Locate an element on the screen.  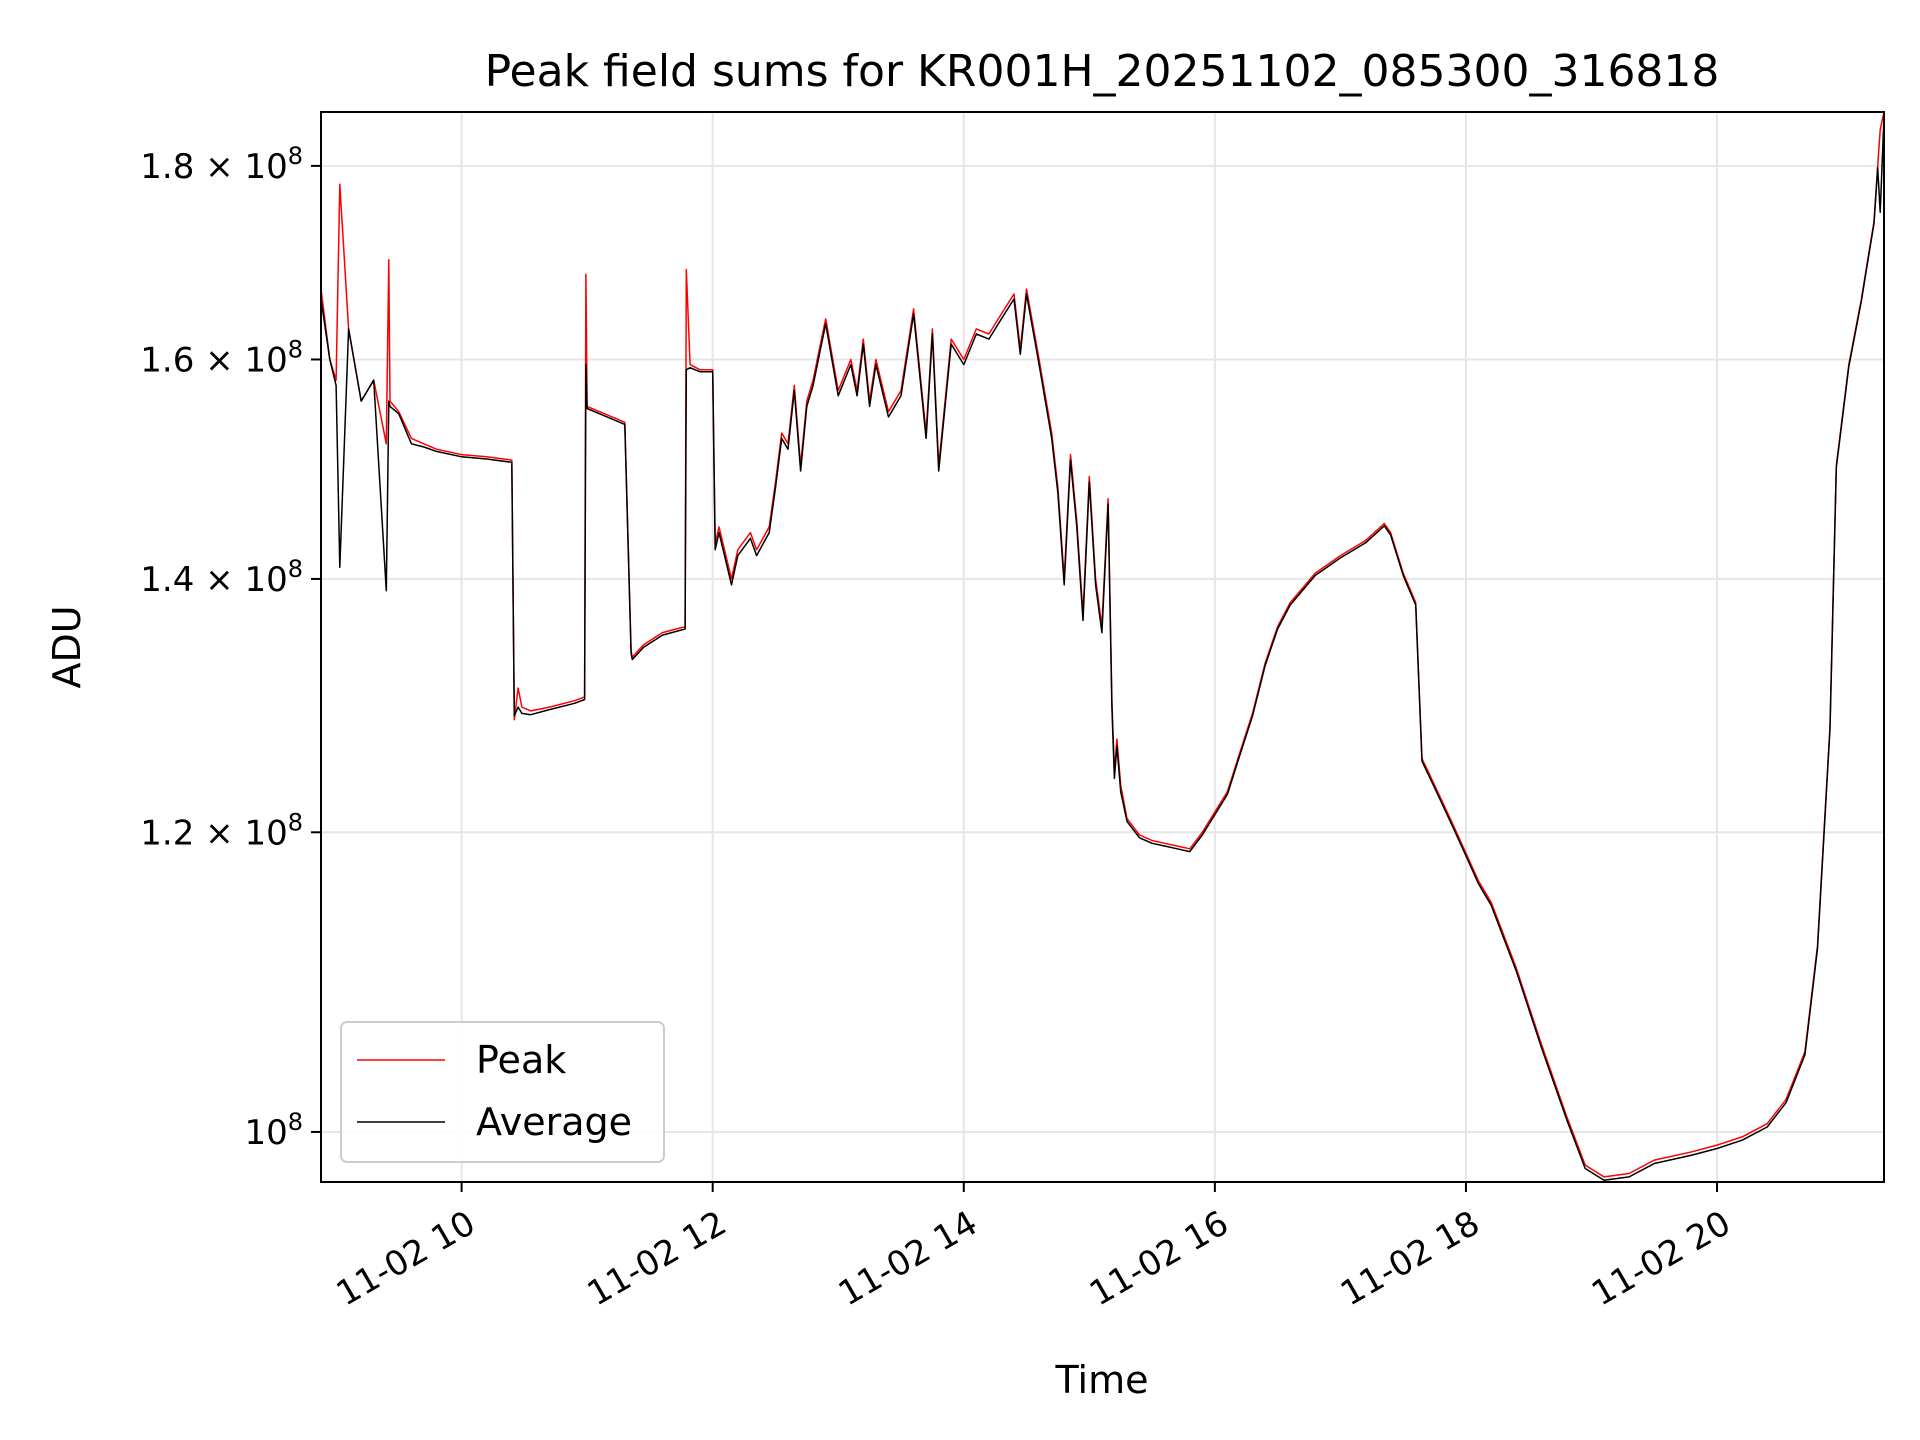
y-tick-label-part: 1.6 × is located at coordinates (192, 360).